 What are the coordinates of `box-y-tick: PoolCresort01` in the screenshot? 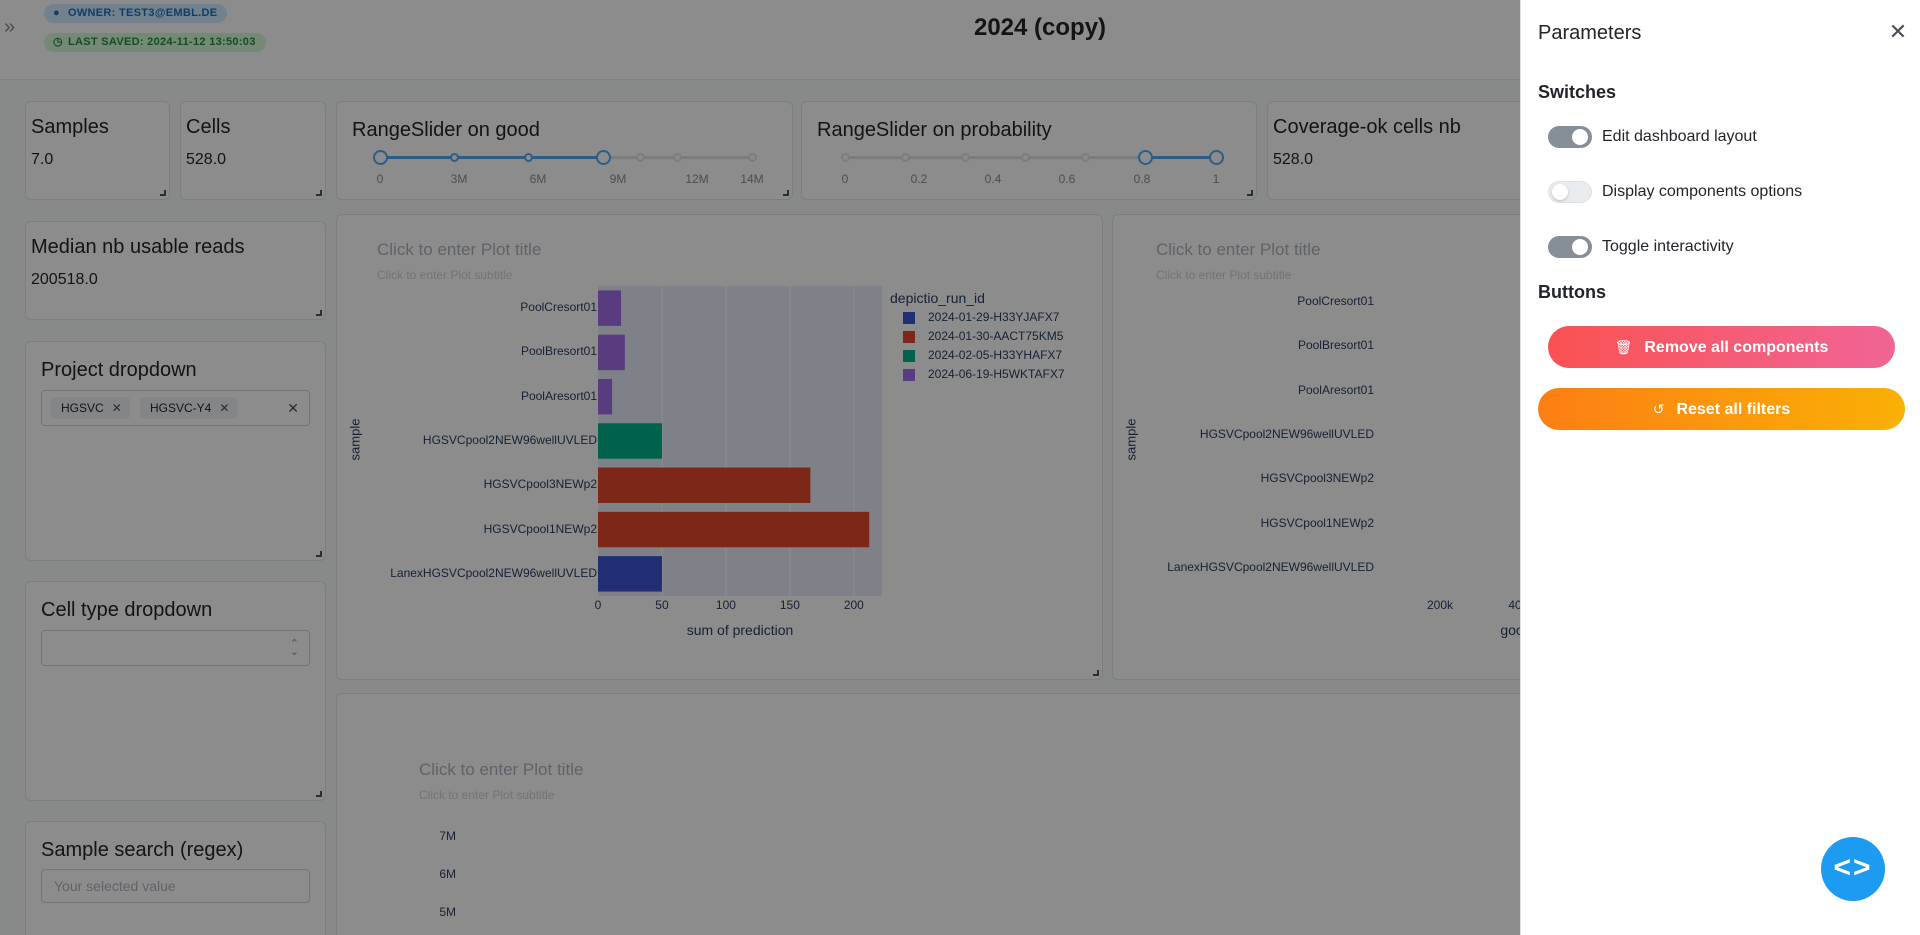 It's located at (1335, 301).